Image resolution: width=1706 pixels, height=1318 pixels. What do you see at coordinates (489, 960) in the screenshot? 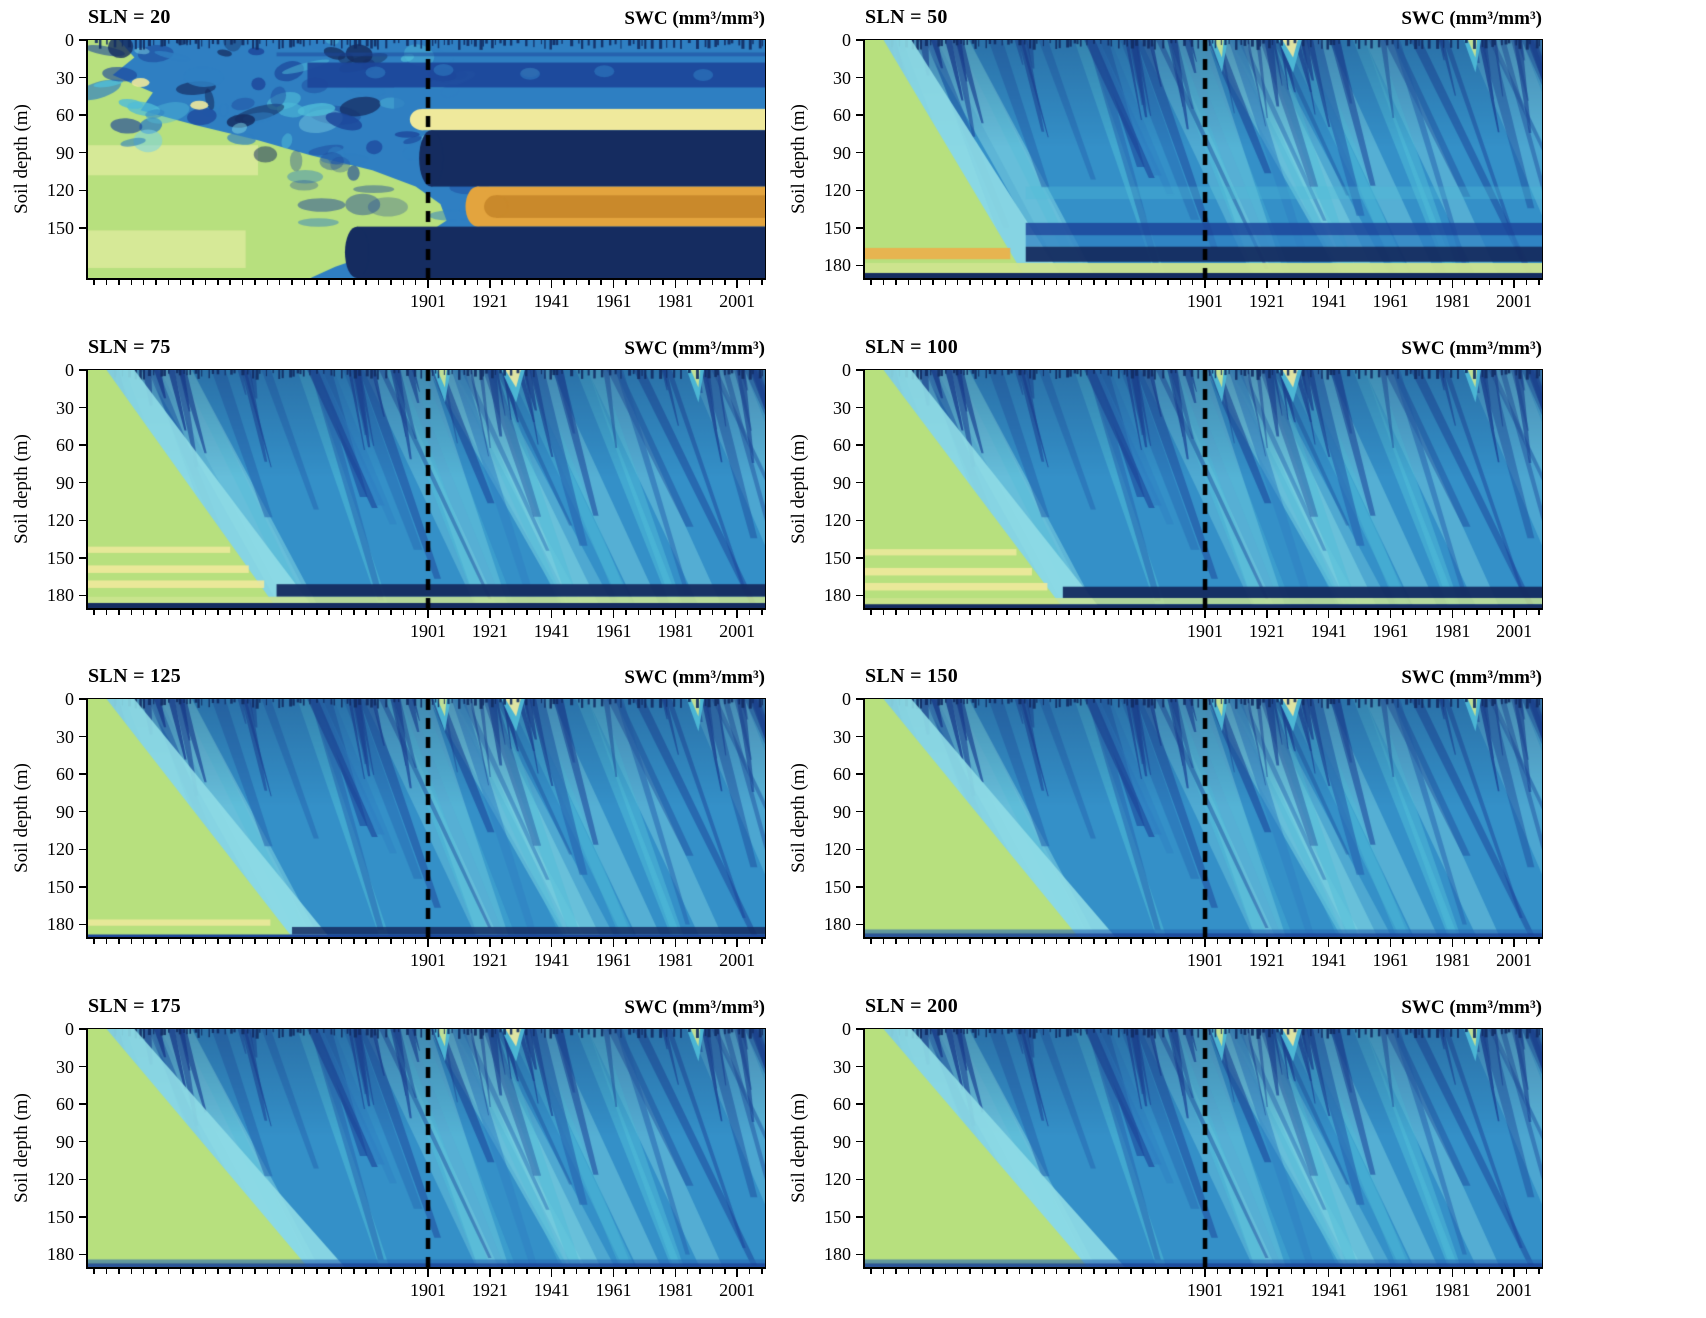
I see `x-tick-label: 1921` at bounding box center [489, 960].